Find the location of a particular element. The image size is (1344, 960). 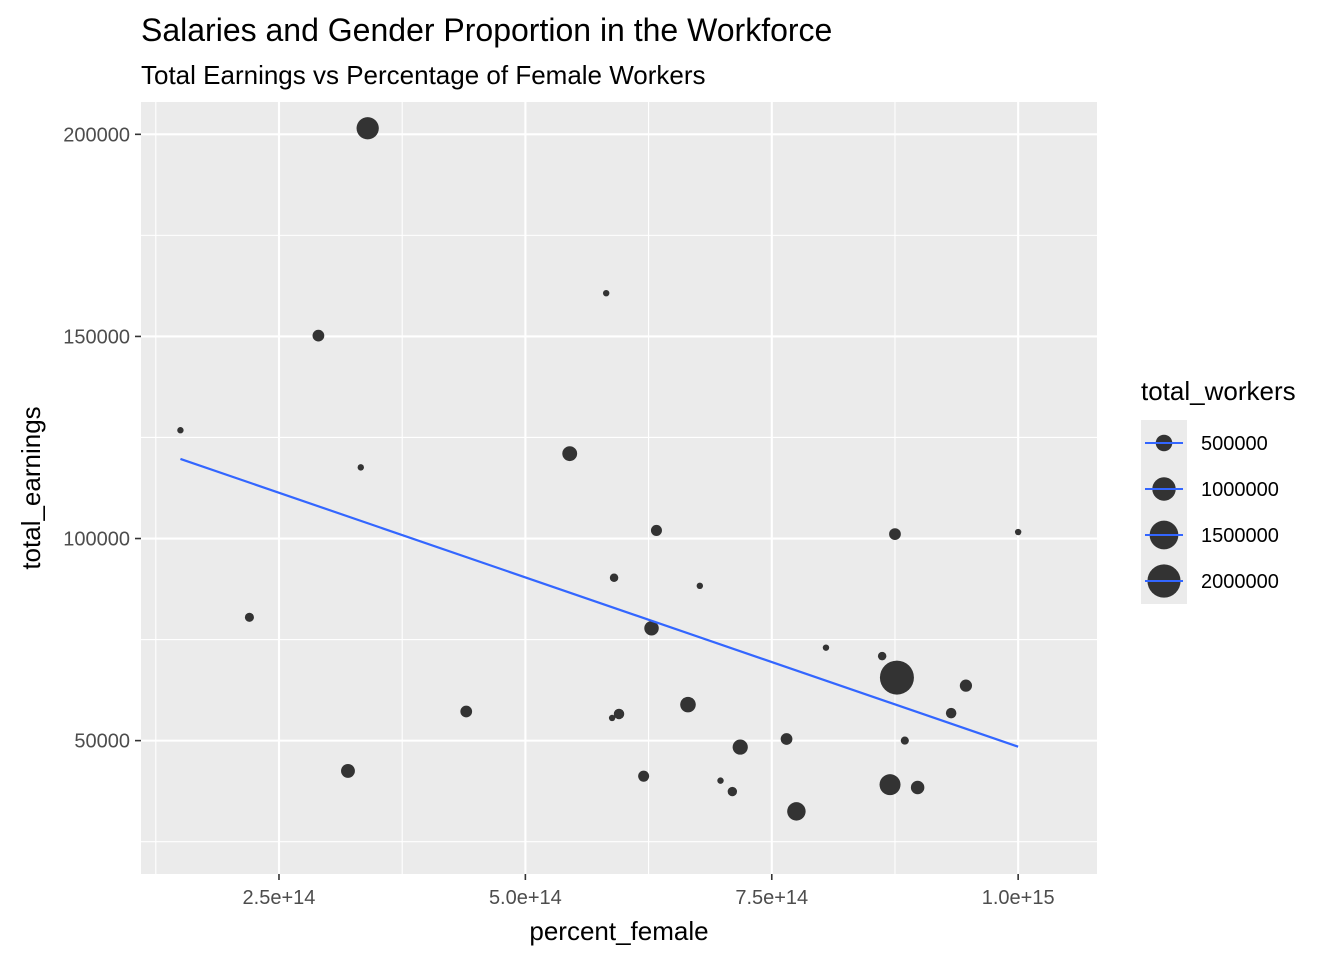

legend-label: 2000000 is located at coordinates (1240, 582).